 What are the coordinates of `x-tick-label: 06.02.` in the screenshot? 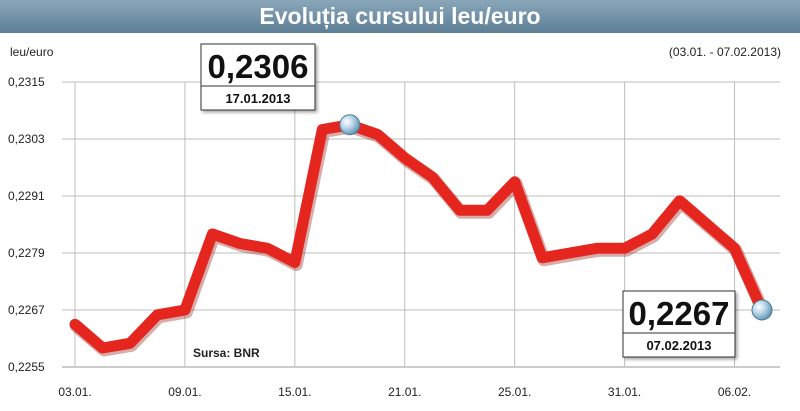 It's located at (734, 392).